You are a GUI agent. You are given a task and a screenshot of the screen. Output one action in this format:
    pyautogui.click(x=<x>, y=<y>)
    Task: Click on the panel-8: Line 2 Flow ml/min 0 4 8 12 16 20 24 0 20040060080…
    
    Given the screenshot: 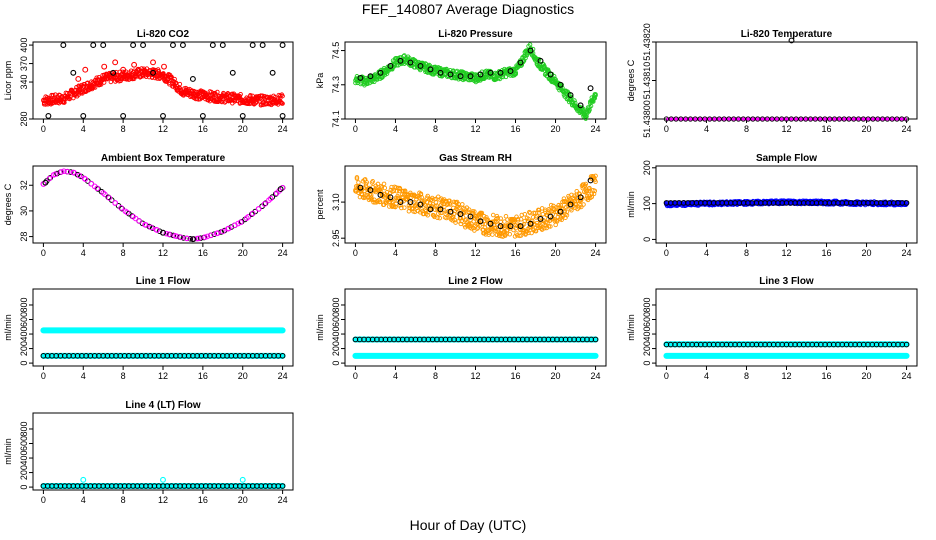 What is the action you would take?
    pyautogui.click(x=461, y=328)
    